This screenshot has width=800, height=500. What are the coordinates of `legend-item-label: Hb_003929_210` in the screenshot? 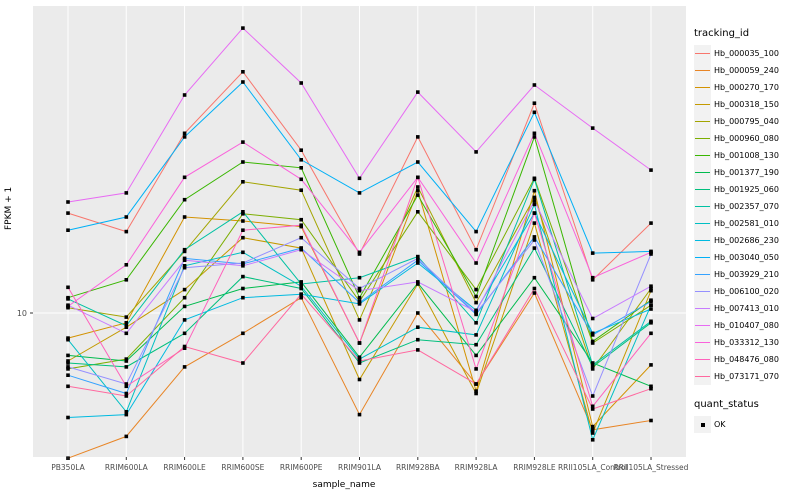 It's located at (746, 274).